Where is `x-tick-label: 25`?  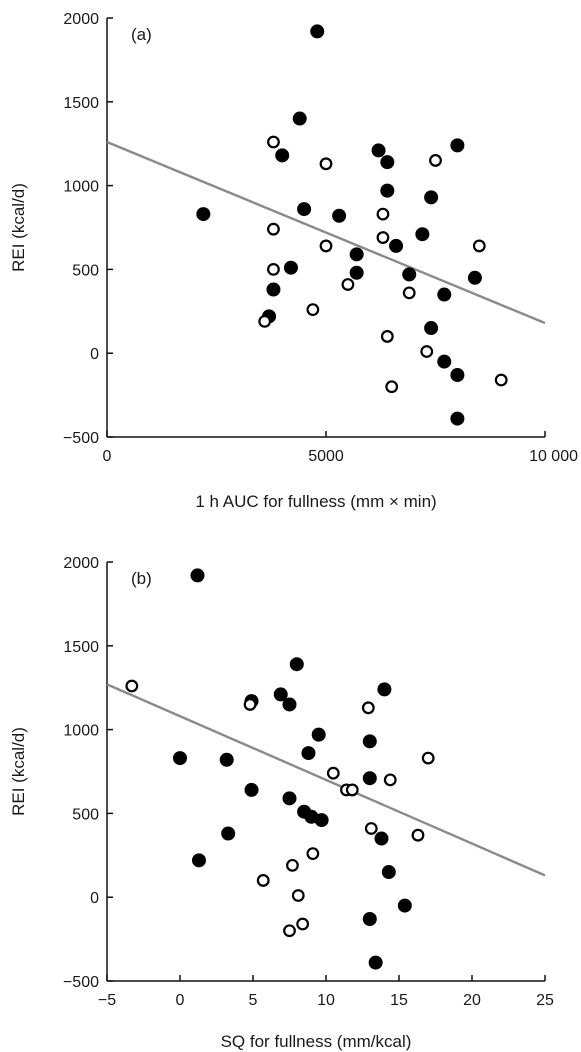 x-tick-label: 25 is located at coordinates (545, 1000).